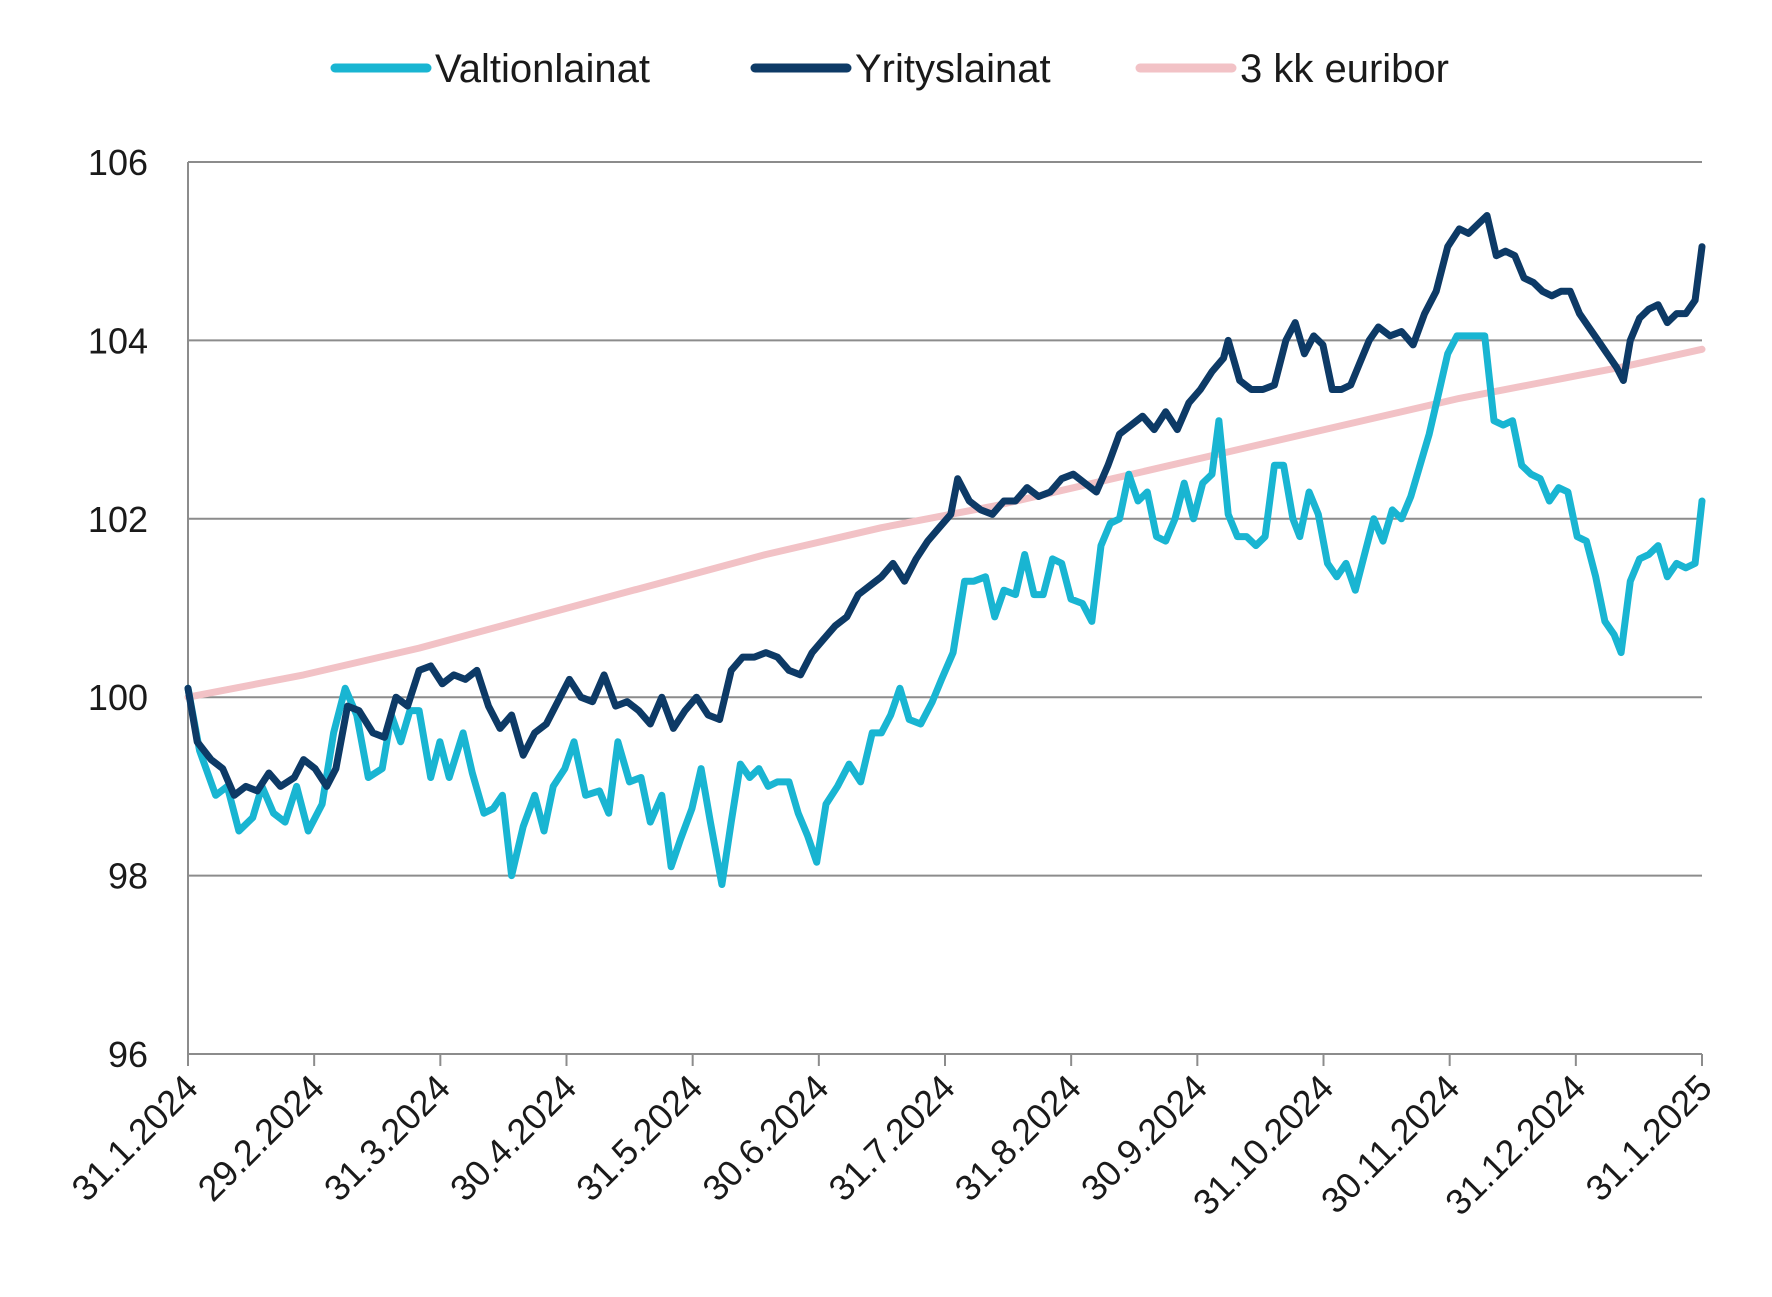 Image resolution: width=1772 pixels, height=1297 pixels. Describe the element at coordinates (128, 1054) in the screenshot. I see `y-tick-label: 96` at that location.